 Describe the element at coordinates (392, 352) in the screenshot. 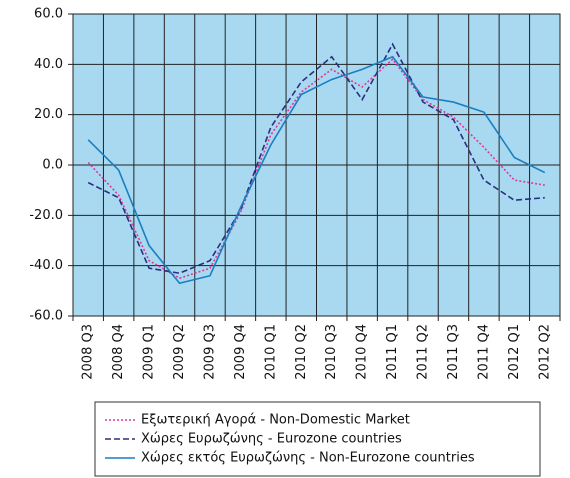

I see `x-tick-label: 2011 Q1` at that location.